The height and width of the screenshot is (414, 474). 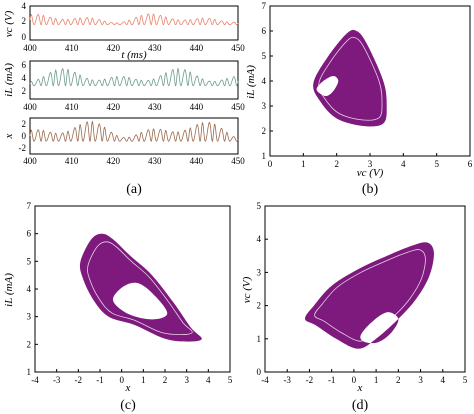 What do you see at coordinates (267, 81) in the screenshot?
I see `yticks-b: 1 2 3 4 5 6 7` at bounding box center [267, 81].